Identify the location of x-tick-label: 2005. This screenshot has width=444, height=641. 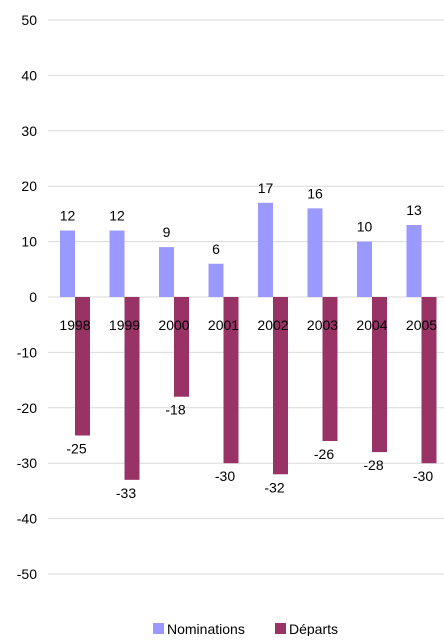
(421, 325).